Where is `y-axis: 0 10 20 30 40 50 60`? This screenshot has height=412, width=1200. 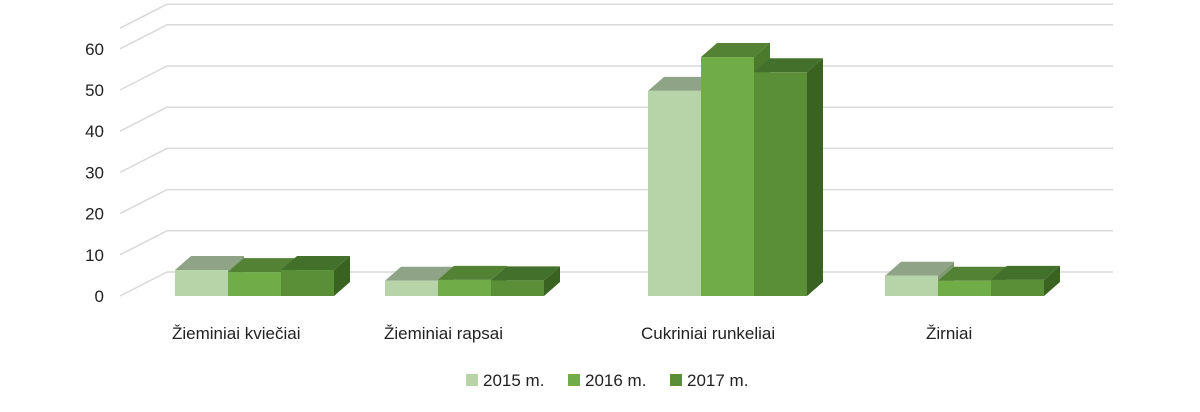 y-axis: 0 10 20 30 40 50 60 is located at coordinates (94, 173).